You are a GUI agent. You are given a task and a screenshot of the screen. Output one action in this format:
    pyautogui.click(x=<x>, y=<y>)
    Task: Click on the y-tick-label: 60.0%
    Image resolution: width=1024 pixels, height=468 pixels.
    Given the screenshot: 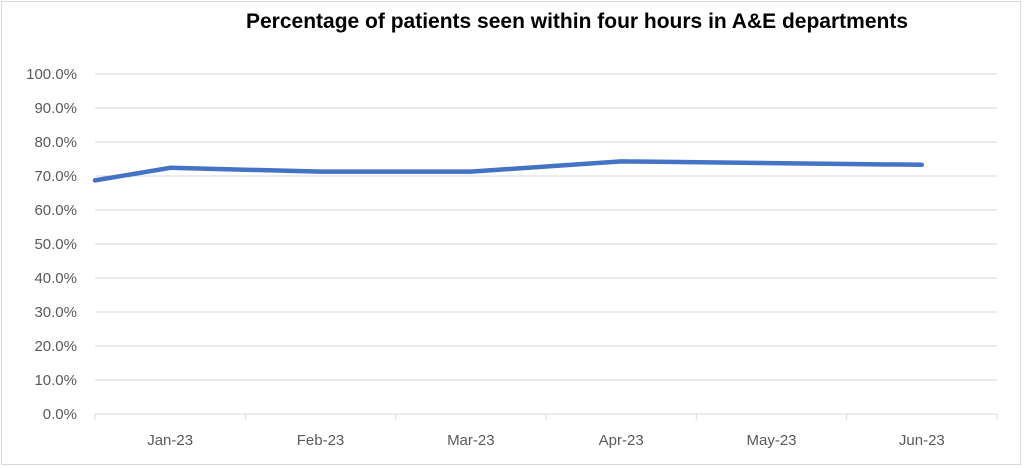 What is the action you would take?
    pyautogui.click(x=55, y=210)
    